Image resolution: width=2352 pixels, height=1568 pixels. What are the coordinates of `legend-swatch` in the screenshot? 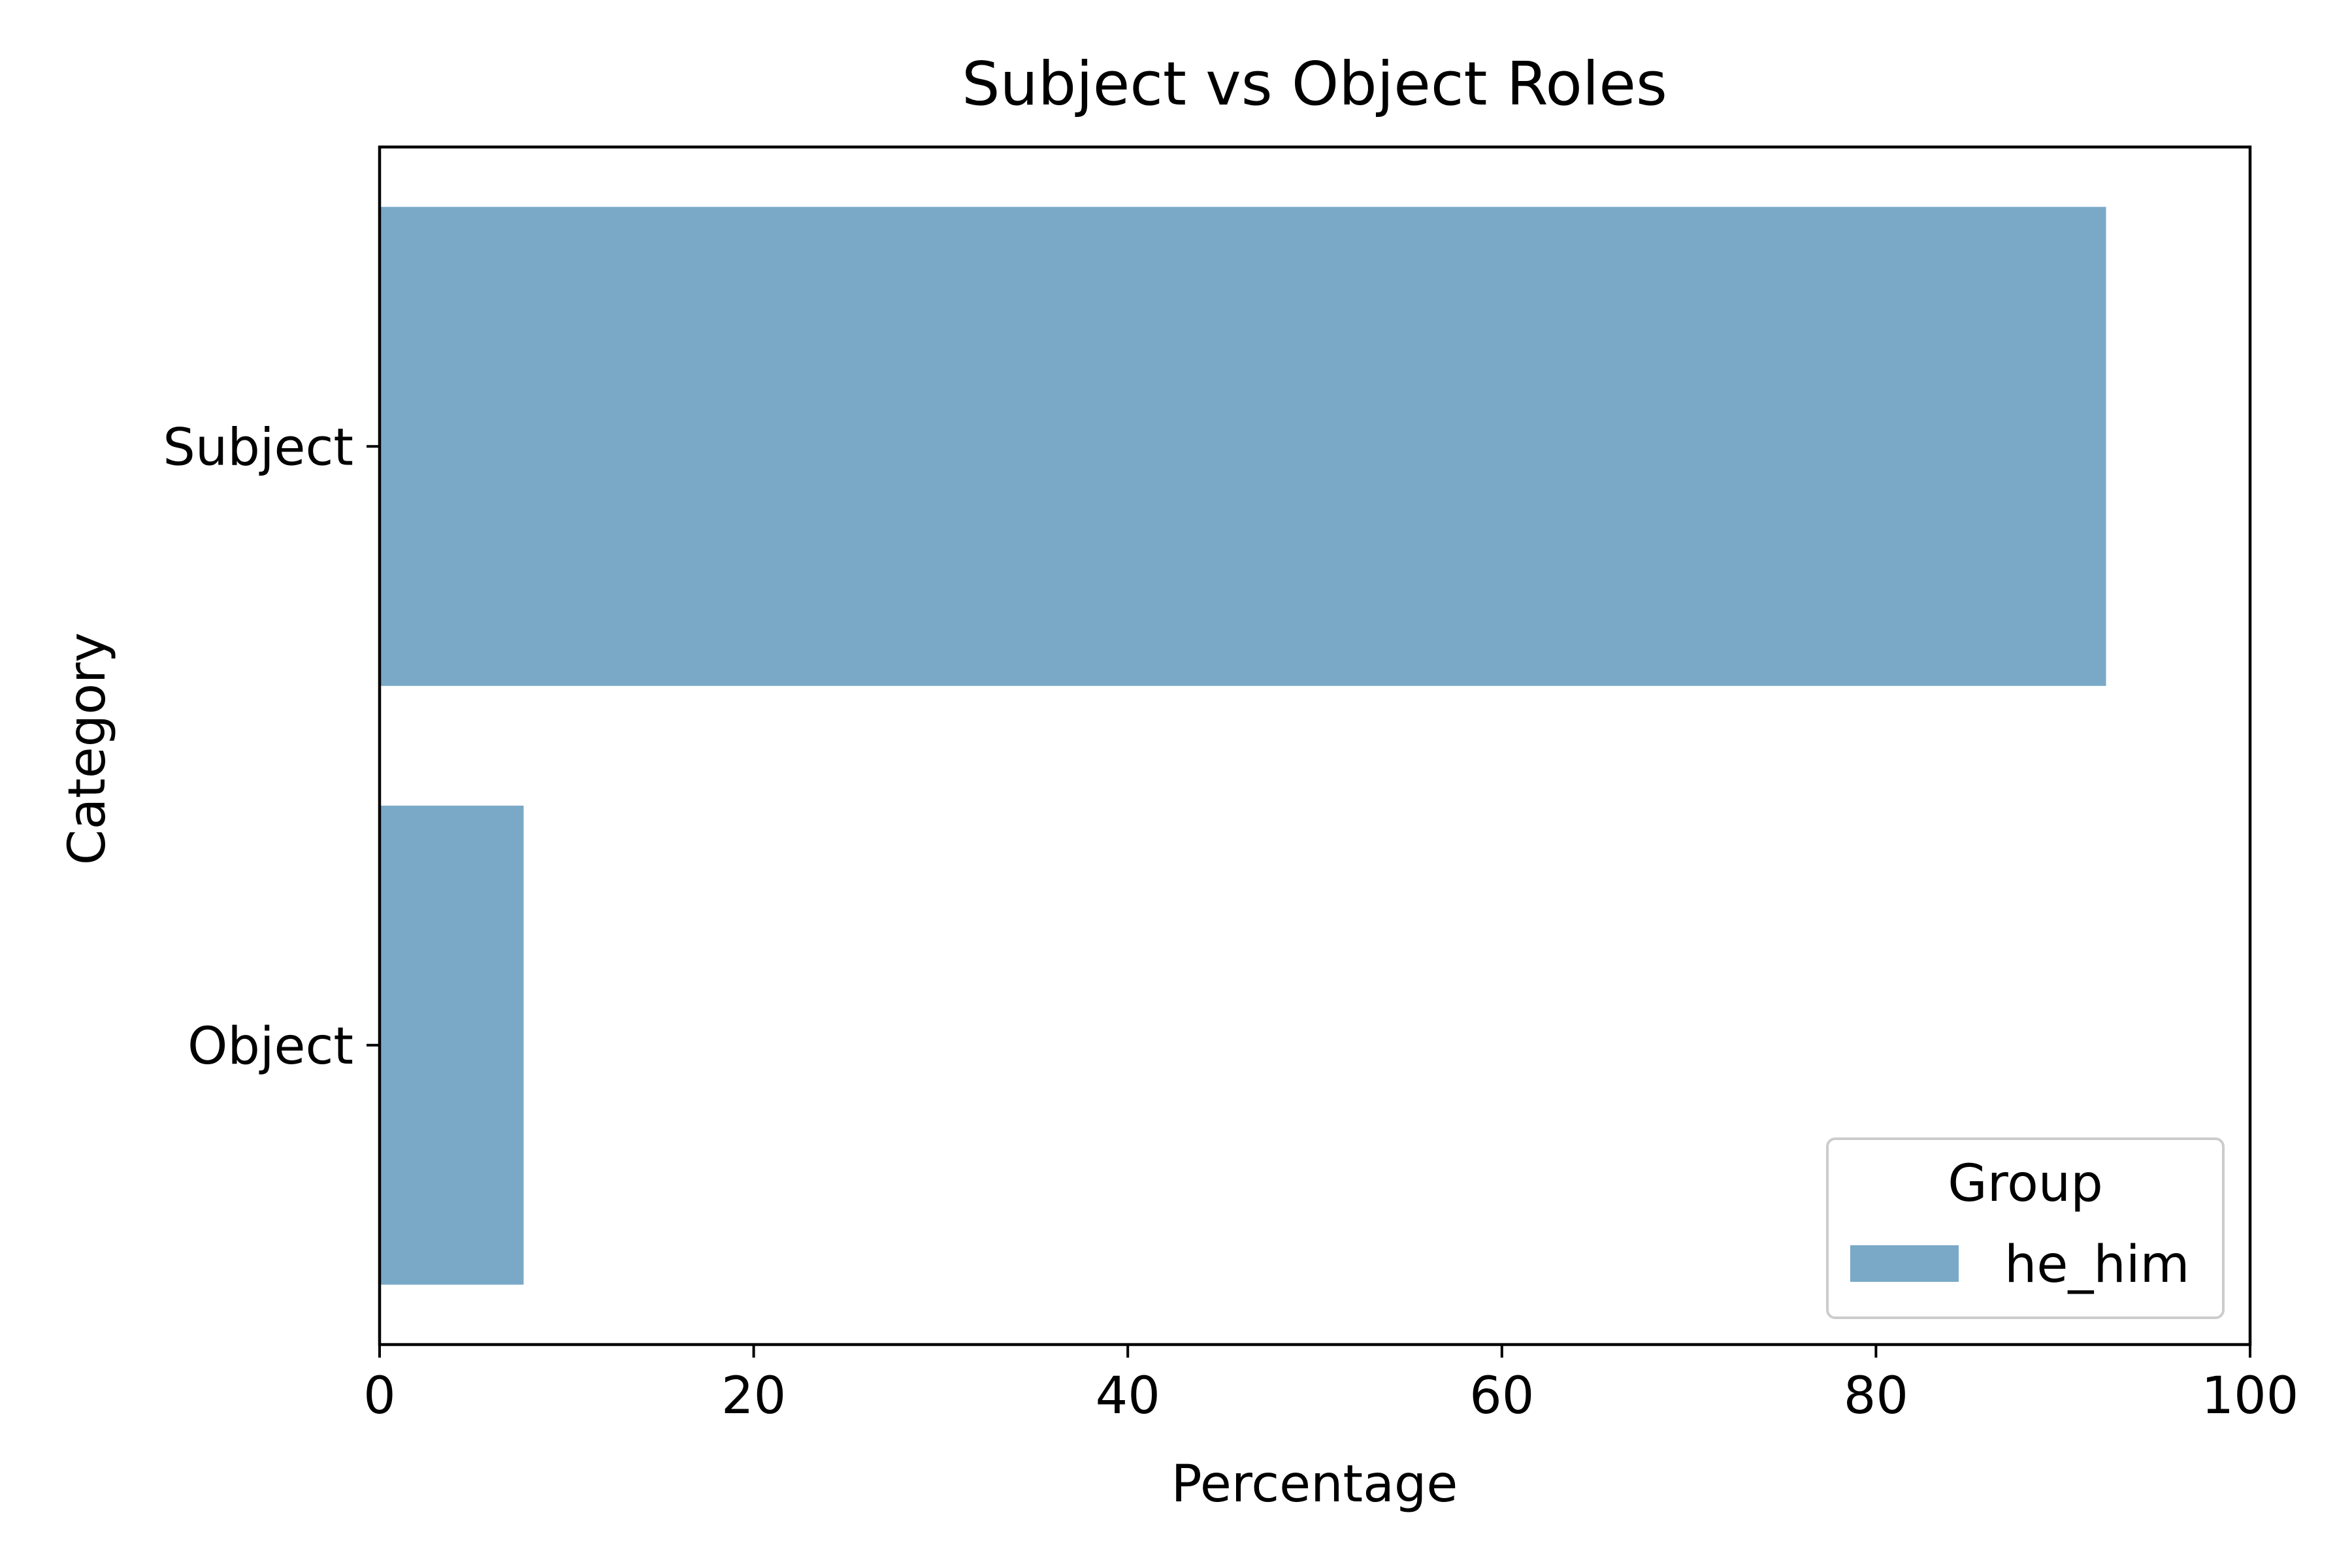 It's located at (1904, 1263).